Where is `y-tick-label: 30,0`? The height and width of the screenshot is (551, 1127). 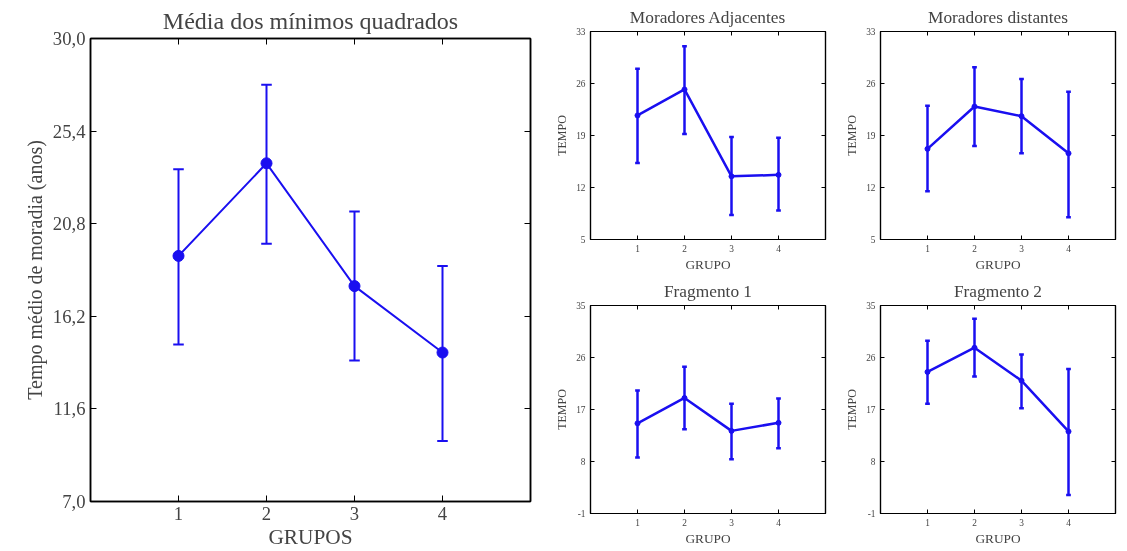 y-tick-label: 30,0 is located at coordinates (69, 38).